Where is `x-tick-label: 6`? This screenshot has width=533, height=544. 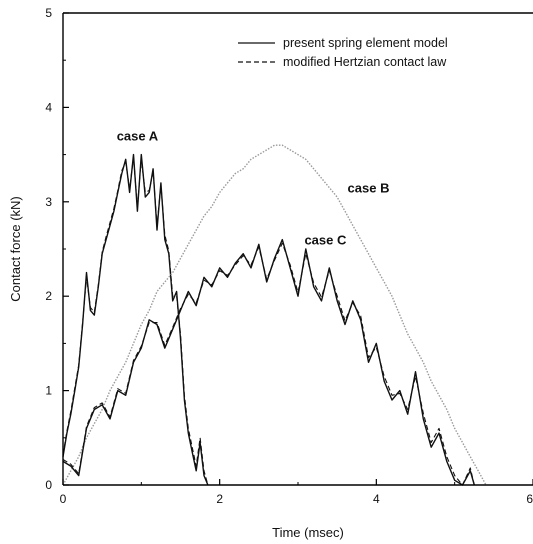
x-tick-label: 6 is located at coordinates (529, 499).